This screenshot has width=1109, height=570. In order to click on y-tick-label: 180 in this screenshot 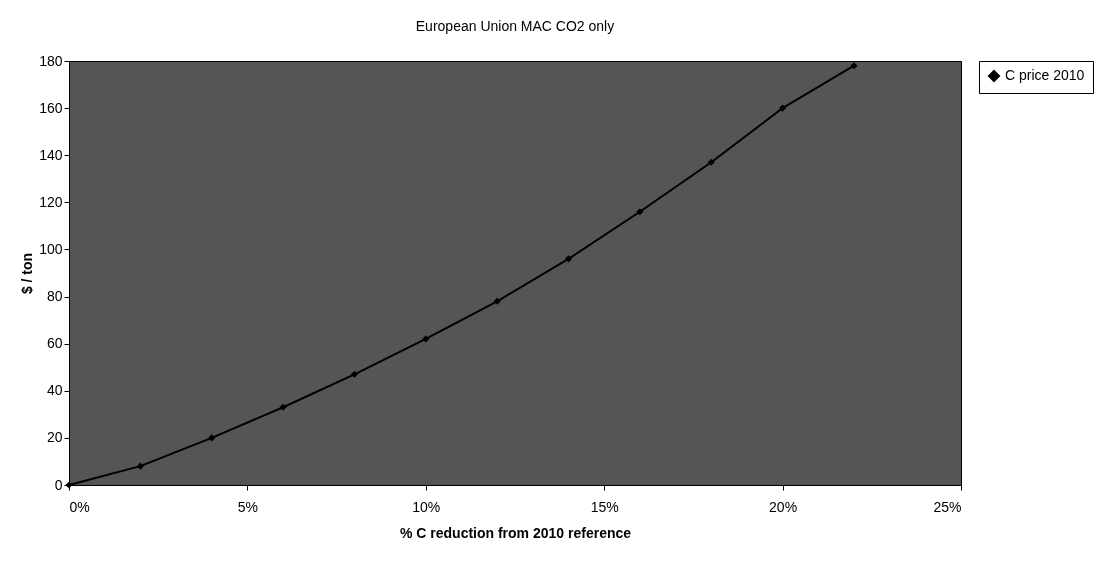, I will do `click(51, 60)`.